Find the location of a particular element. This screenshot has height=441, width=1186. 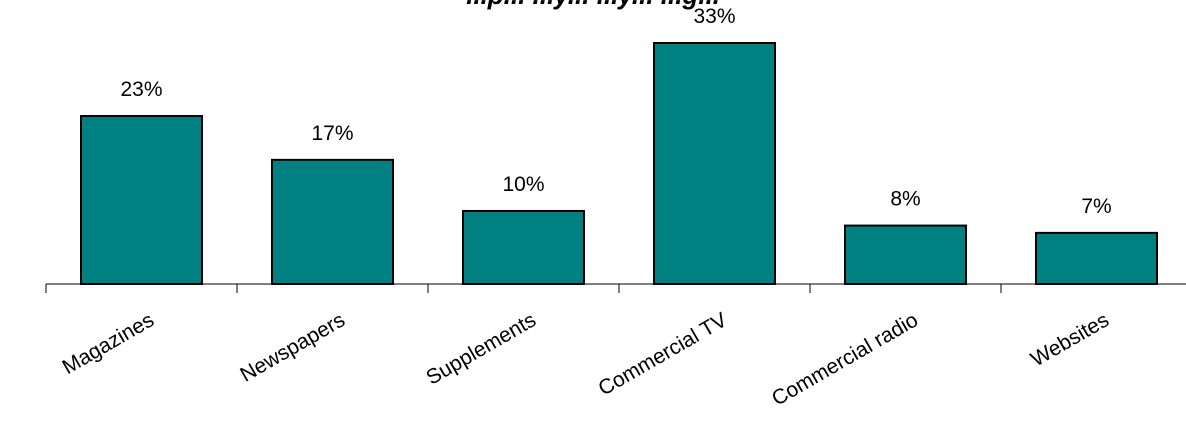

bar-commercial-radio is located at coordinates (905, 255).